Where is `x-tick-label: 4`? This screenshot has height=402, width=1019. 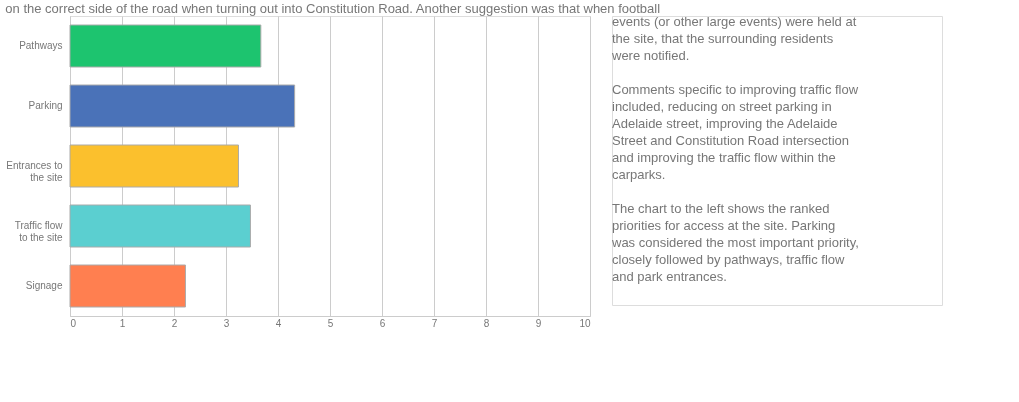 x-tick-label: 4 is located at coordinates (278, 323).